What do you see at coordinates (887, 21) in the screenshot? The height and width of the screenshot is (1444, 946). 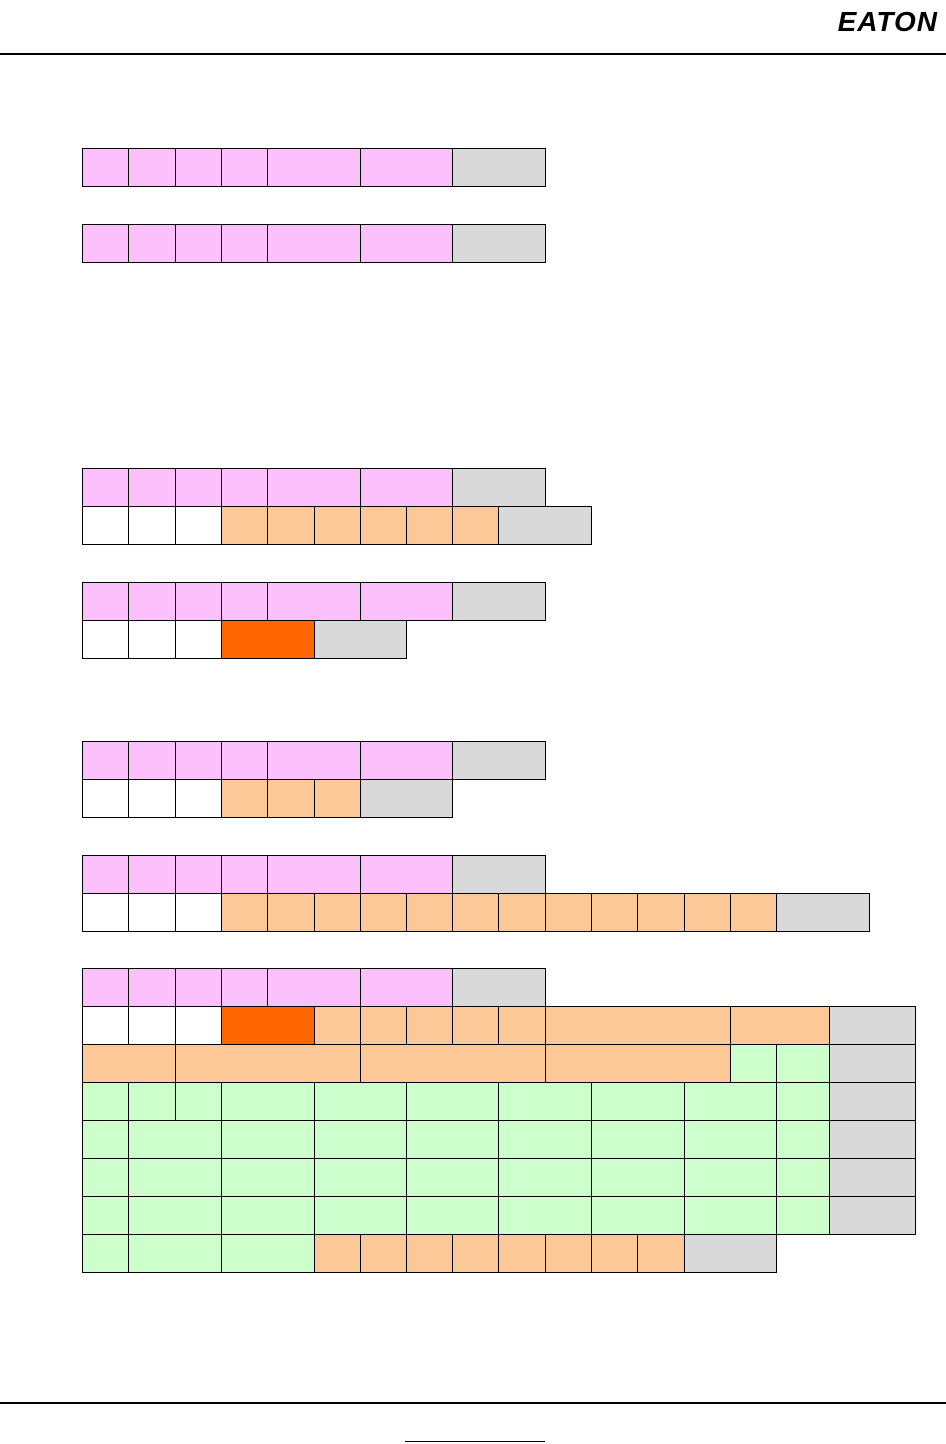 I see `logo: EATON` at bounding box center [887, 21].